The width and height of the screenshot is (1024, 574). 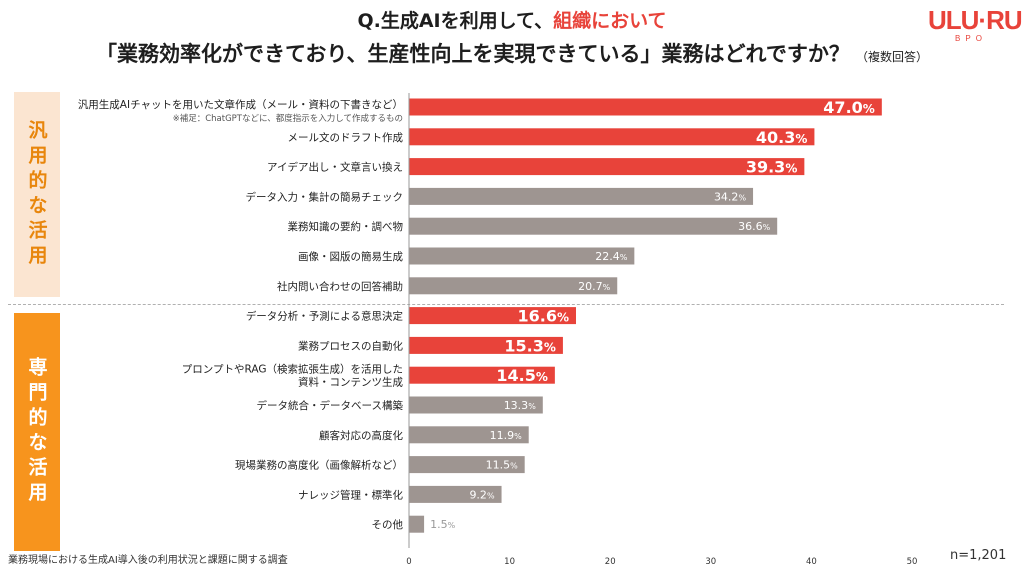 I want to click on category-note: ※補足：ChatGPTなどに、都度指示を入力して作成するもの, so click(x=288, y=118).